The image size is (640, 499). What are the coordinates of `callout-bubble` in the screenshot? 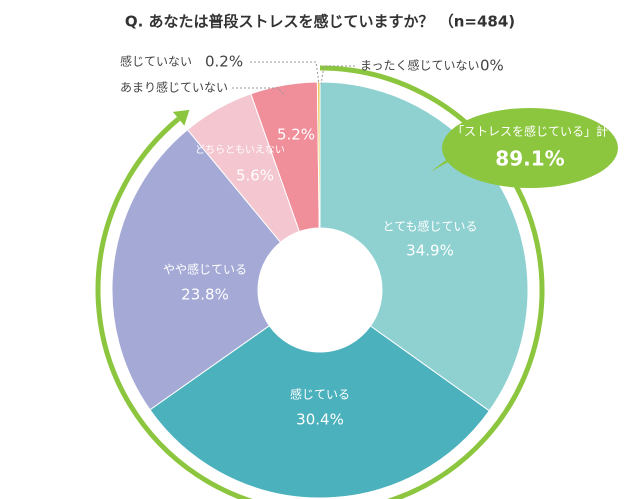 It's located at (530, 148).